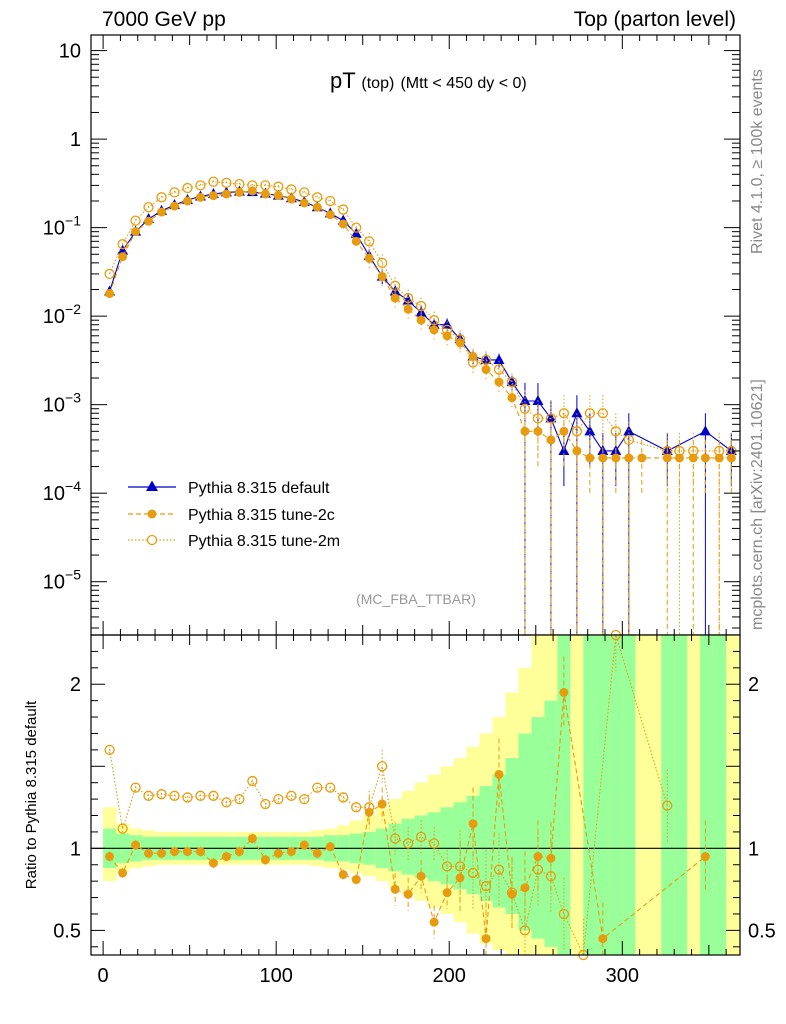 Image resolution: width=786 pixels, height=1024 pixels. Describe the element at coordinates (342, 80) in the screenshot. I see `plot-title-main: pT` at that location.